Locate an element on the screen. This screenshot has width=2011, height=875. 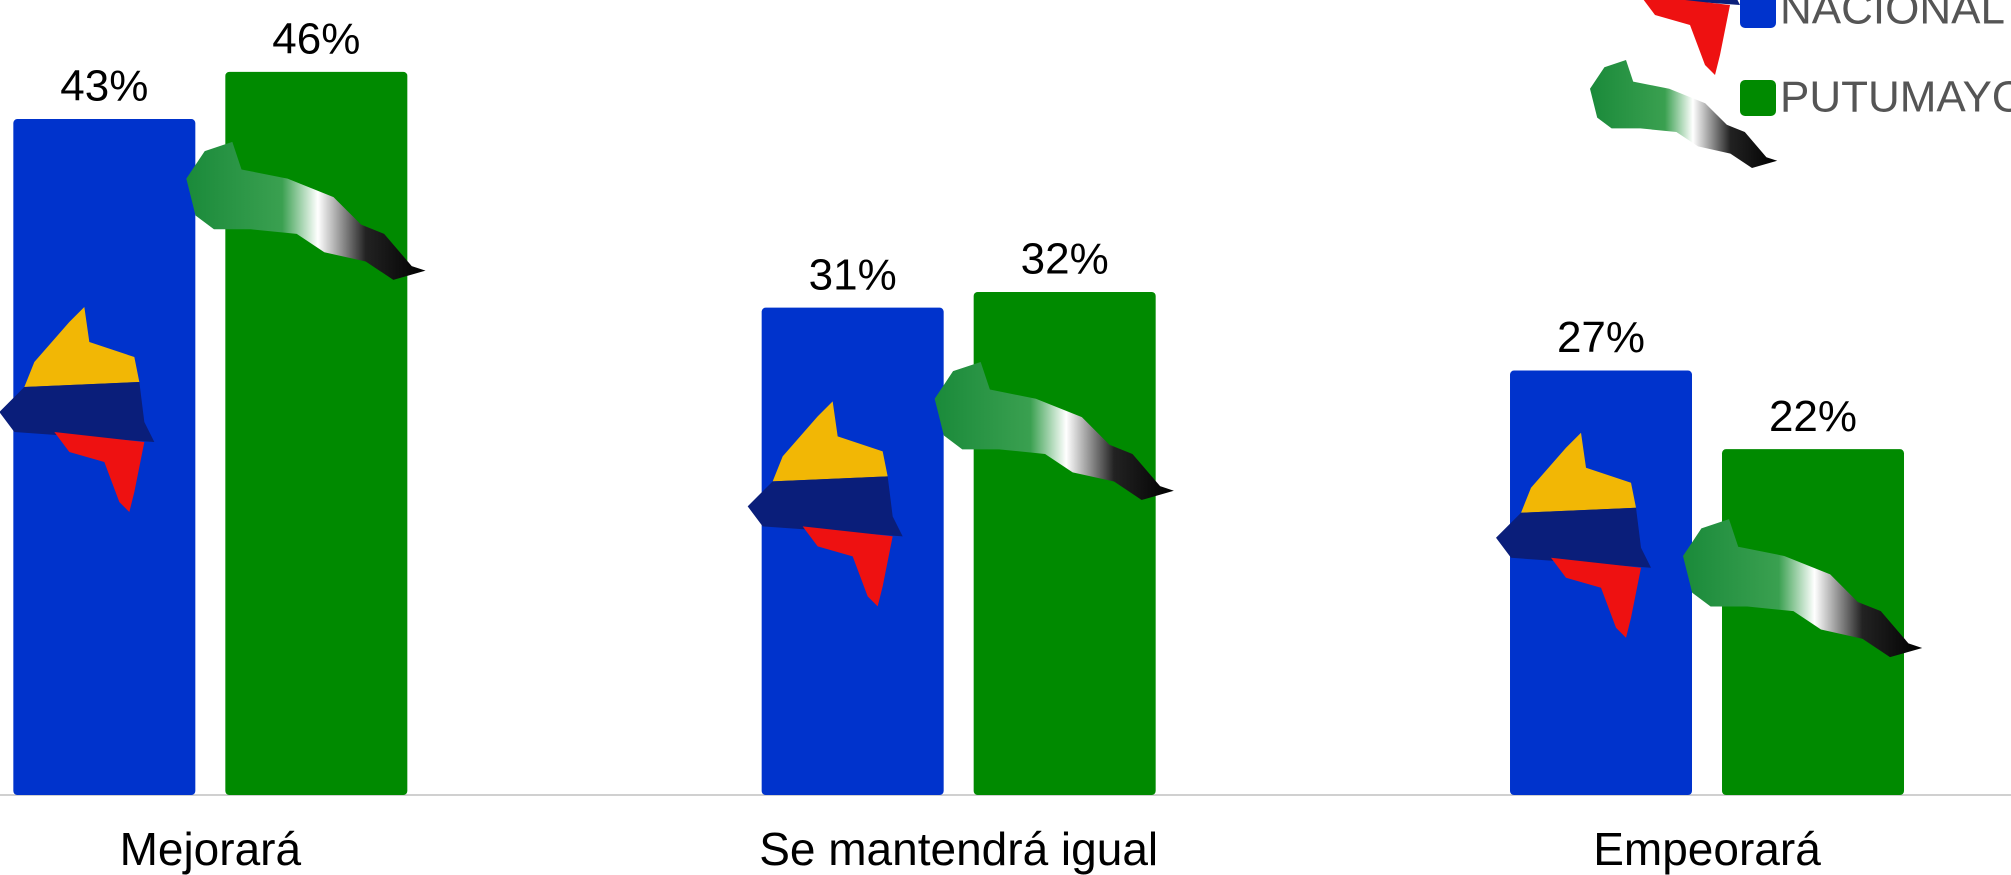
value-label: 46% is located at coordinates (316, 39).